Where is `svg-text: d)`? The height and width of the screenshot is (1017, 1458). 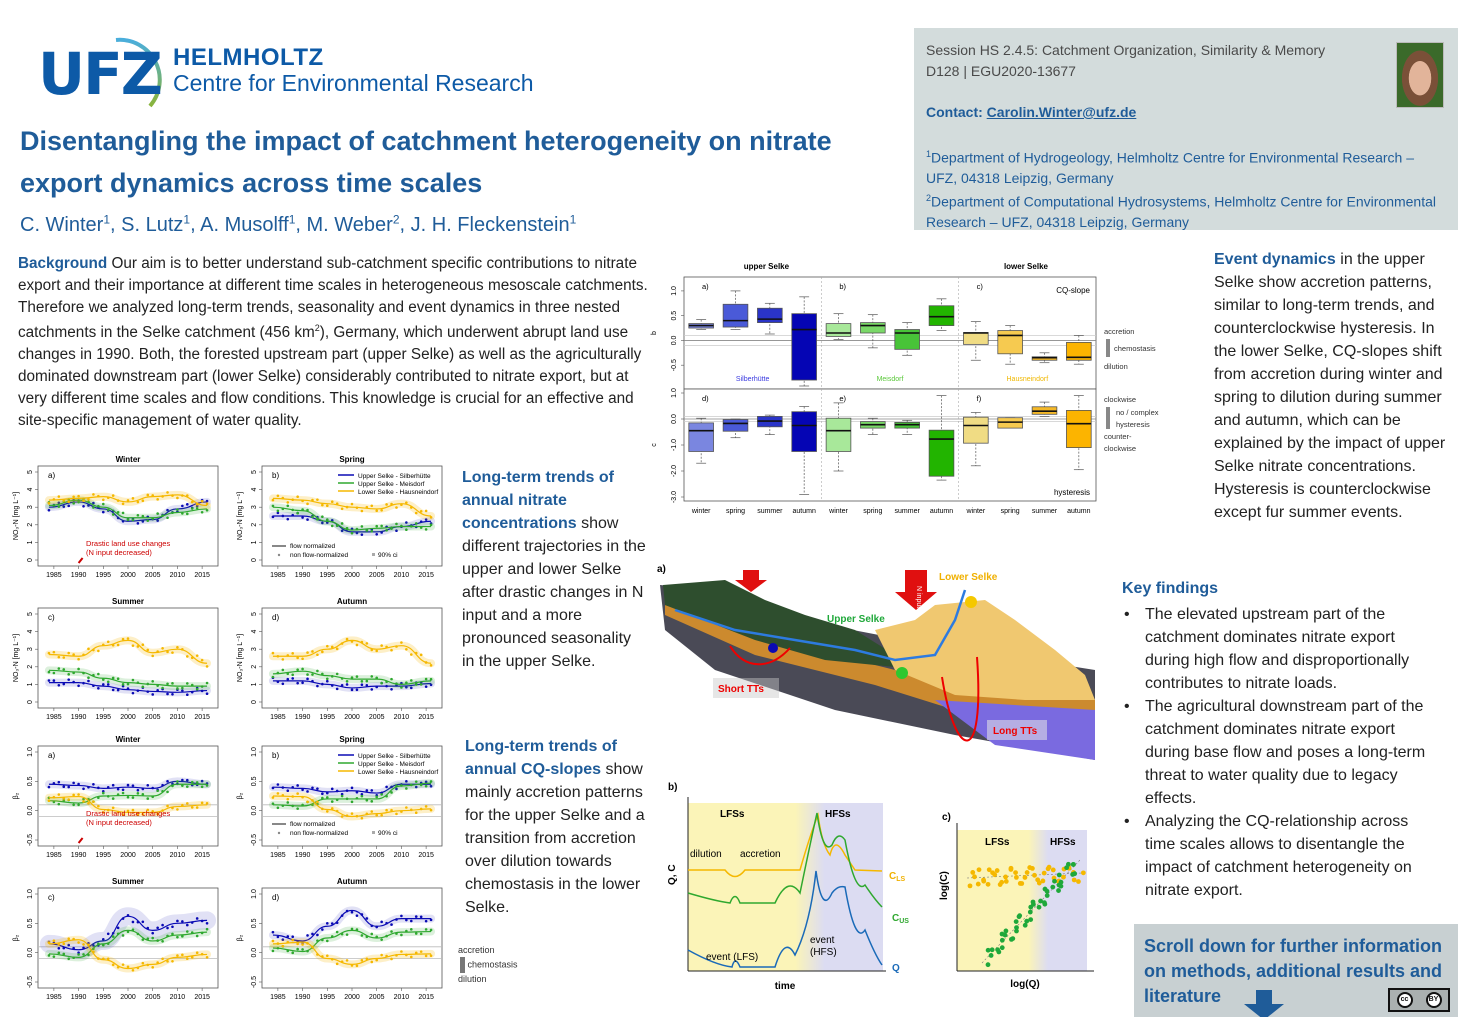
svg-text: d) is located at coordinates (705, 398).